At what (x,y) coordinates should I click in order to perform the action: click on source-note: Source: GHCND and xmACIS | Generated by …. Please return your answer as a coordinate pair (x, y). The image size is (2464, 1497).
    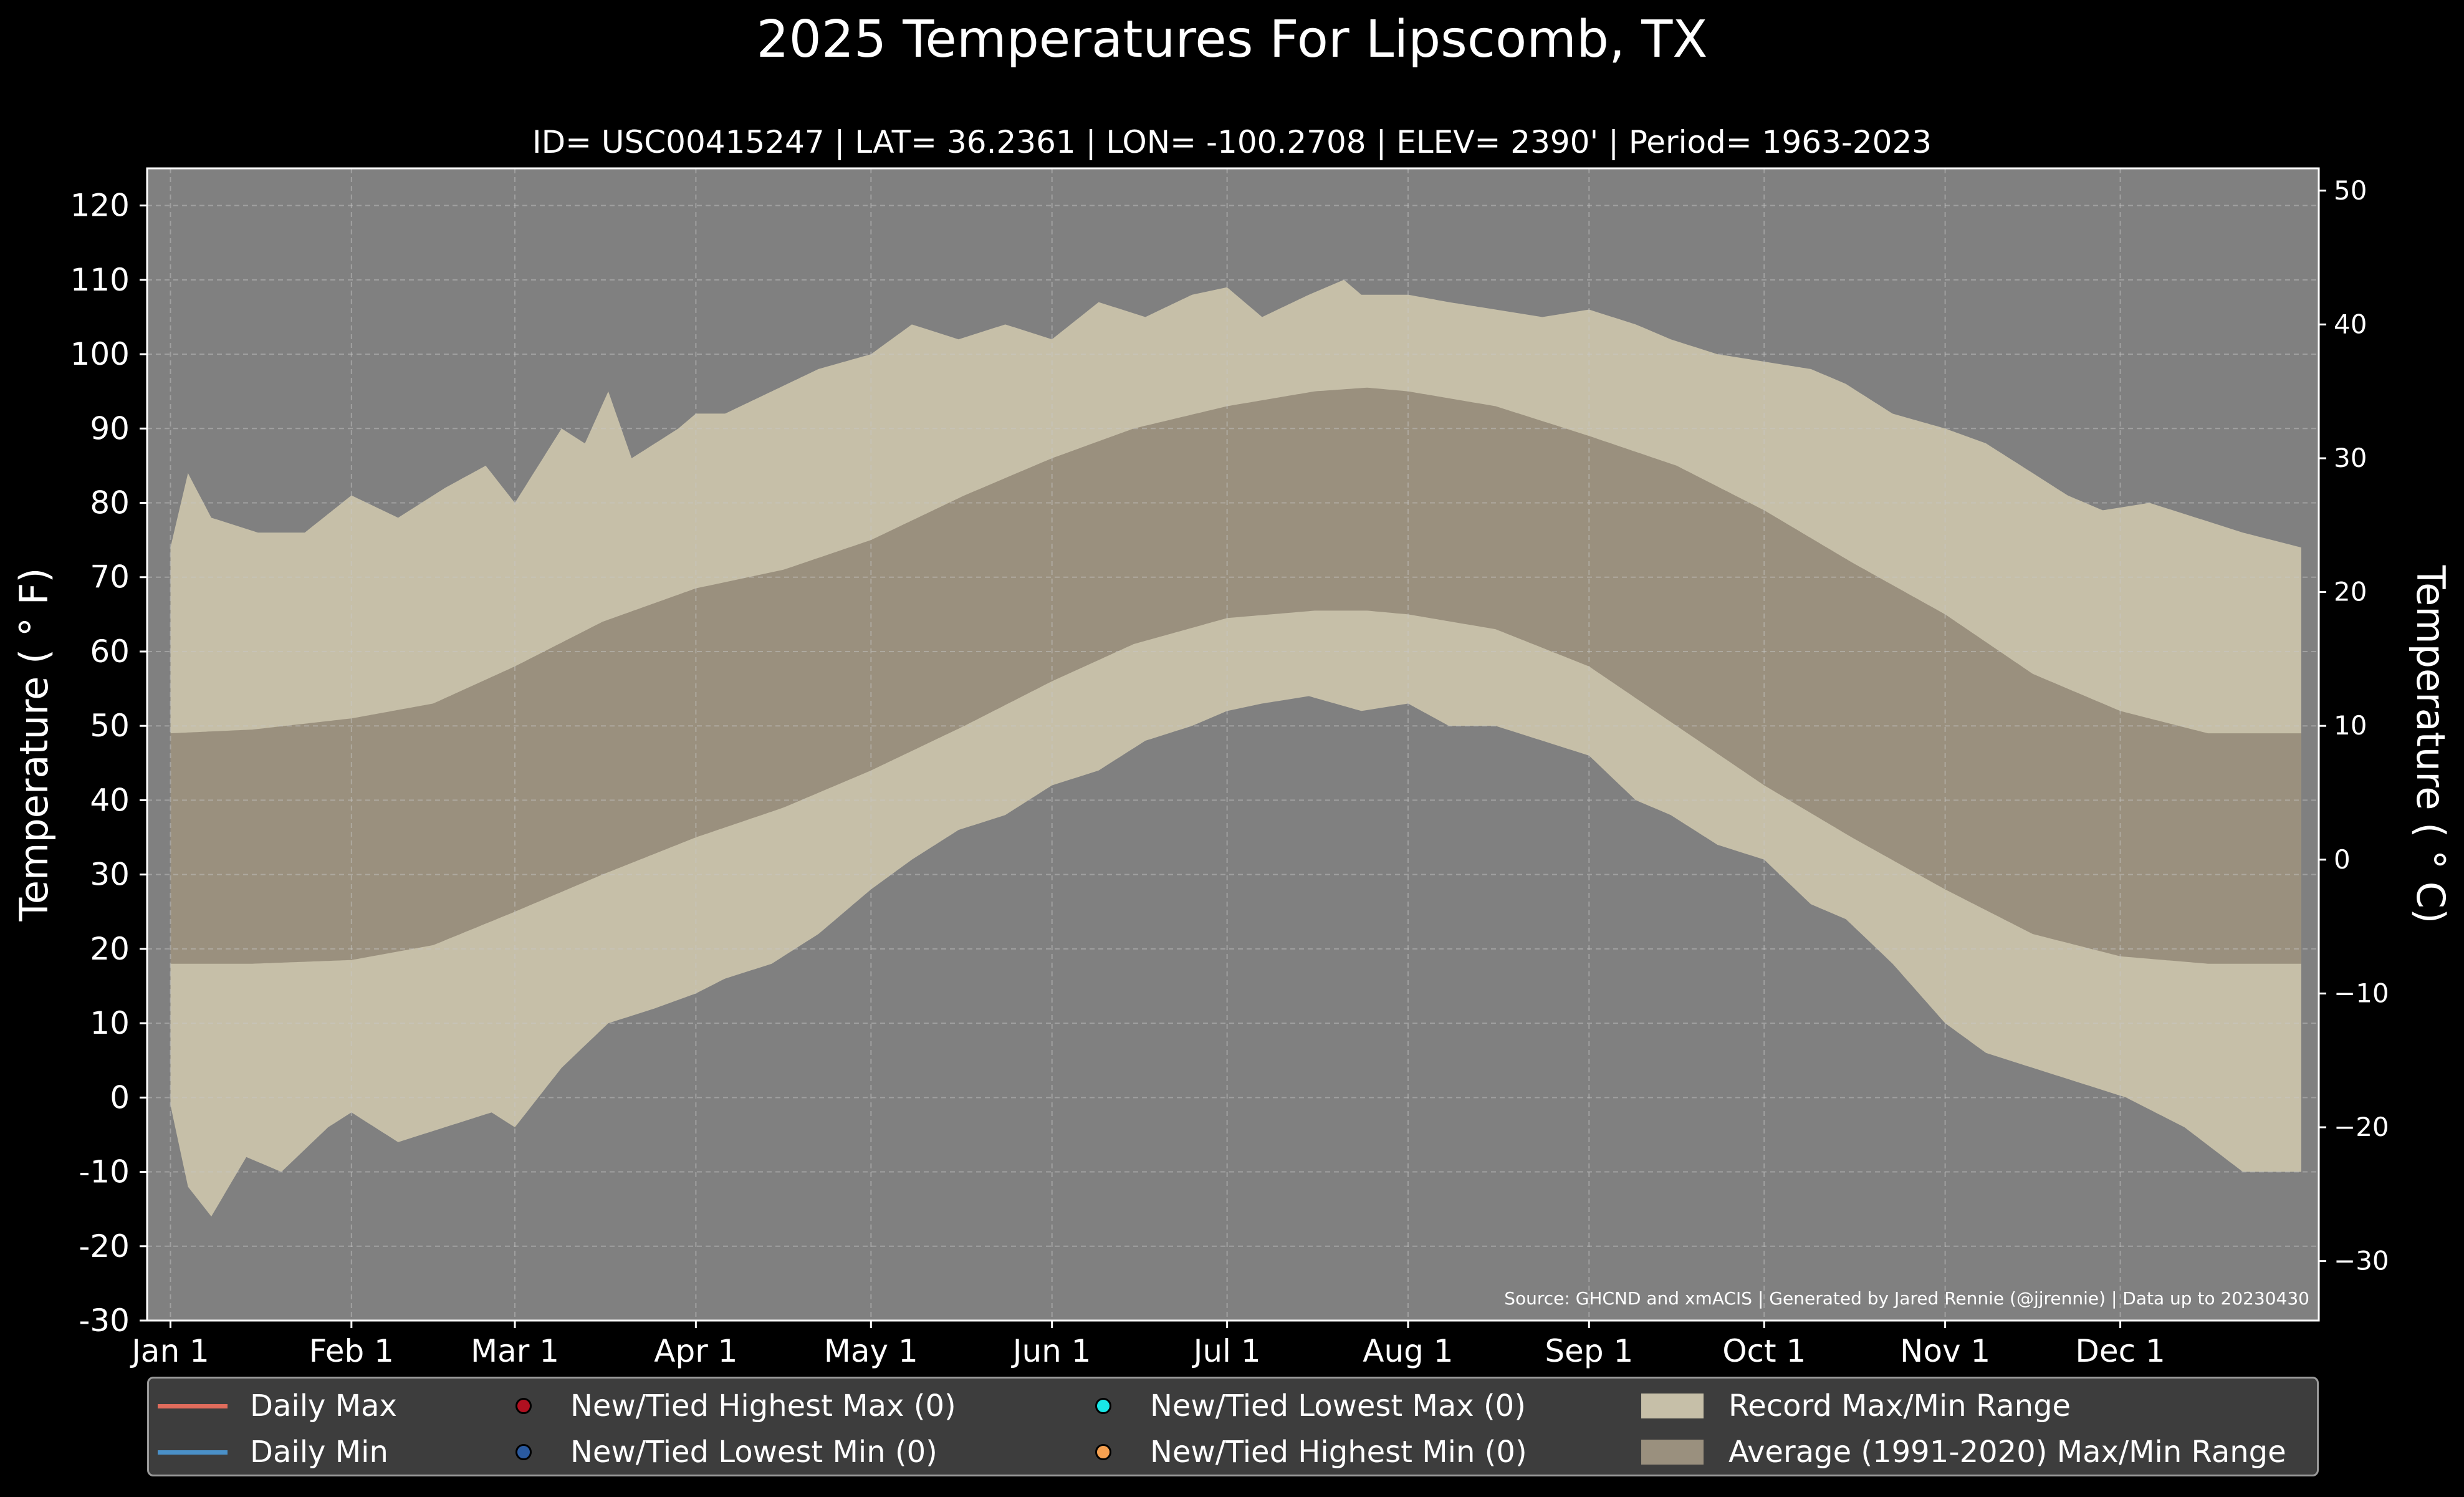
    Looking at the image, I should click on (1906, 1298).